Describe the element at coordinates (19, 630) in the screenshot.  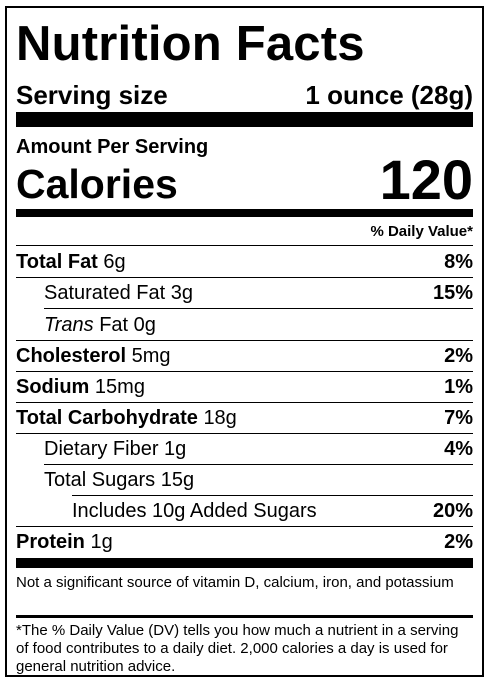
I see `footnote-asterisk: *` at that location.